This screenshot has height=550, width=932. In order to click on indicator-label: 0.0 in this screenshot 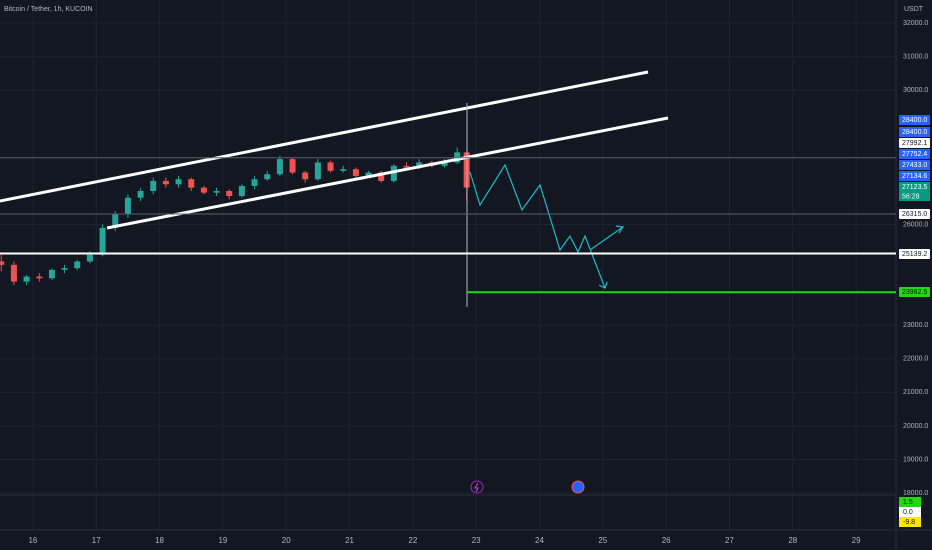, I will do `click(908, 512)`.